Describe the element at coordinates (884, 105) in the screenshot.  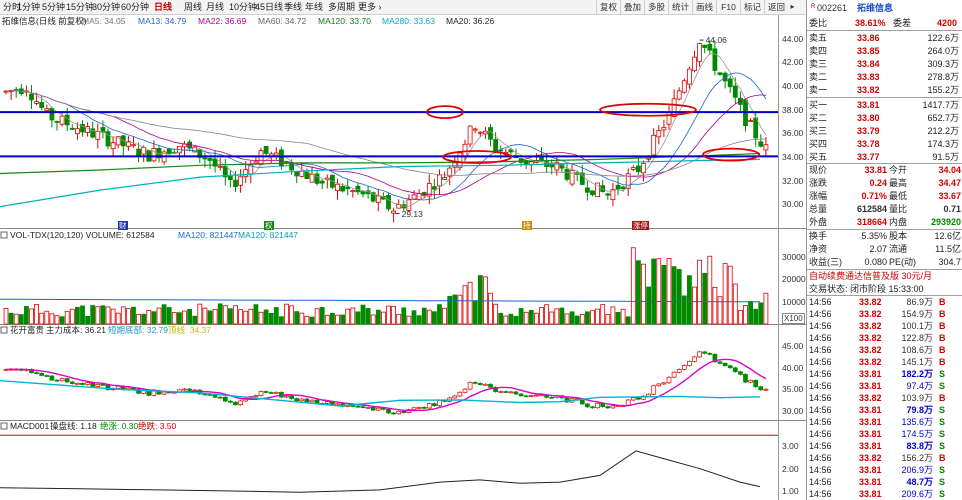
I see `bid-row: 买一 33.81 1417.7万` at that location.